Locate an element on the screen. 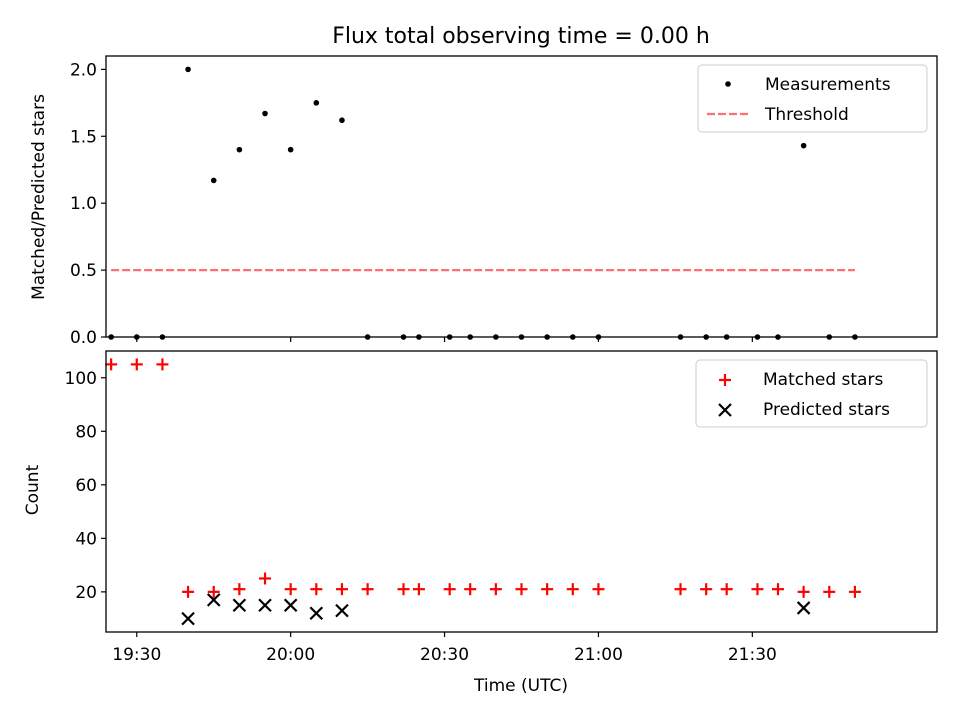 The width and height of the screenshot is (960, 720). y-tick-label: 1.0 is located at coordinates (83, 204).